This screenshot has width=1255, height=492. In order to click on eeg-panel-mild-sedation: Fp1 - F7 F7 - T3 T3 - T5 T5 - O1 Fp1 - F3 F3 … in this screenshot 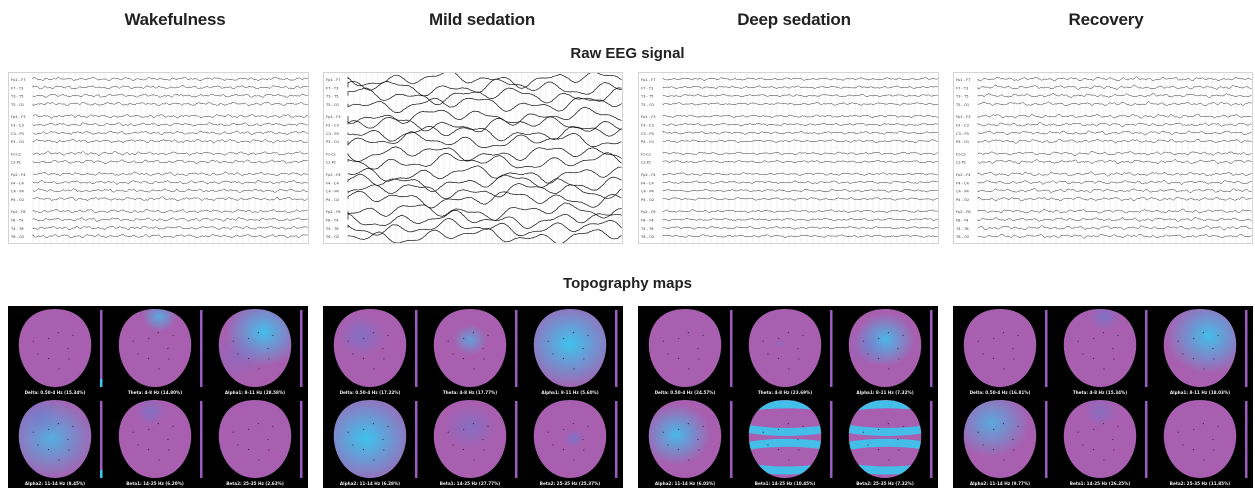, I will do `click(473, 158)`.